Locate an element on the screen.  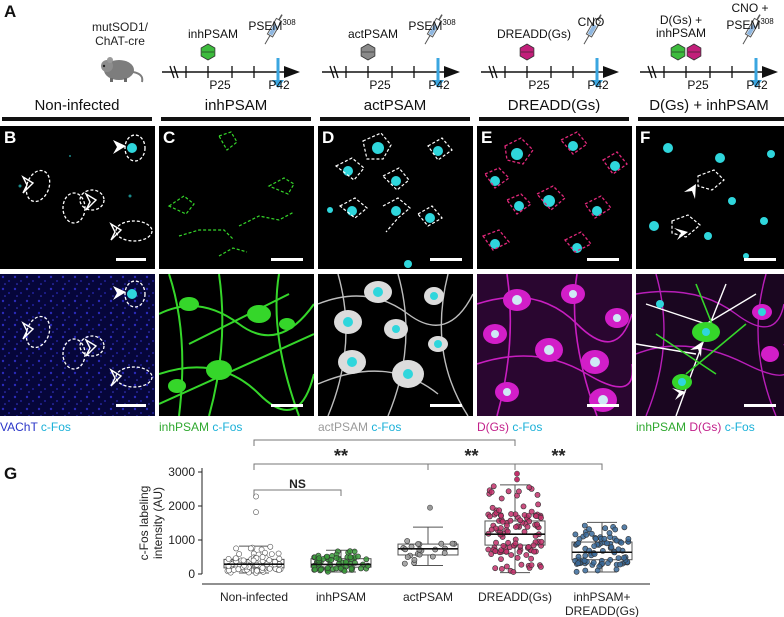
caption-b: VAChT c-Fos is located at coordinates (35, 427).